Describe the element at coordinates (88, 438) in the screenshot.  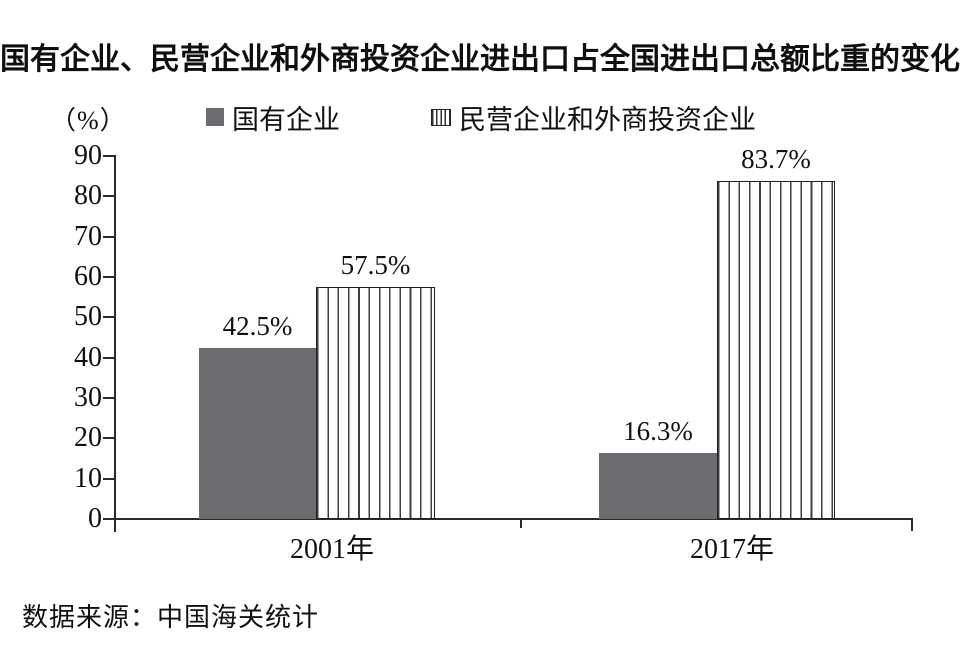
I see `y-axis-tick-label: 20` at that location.